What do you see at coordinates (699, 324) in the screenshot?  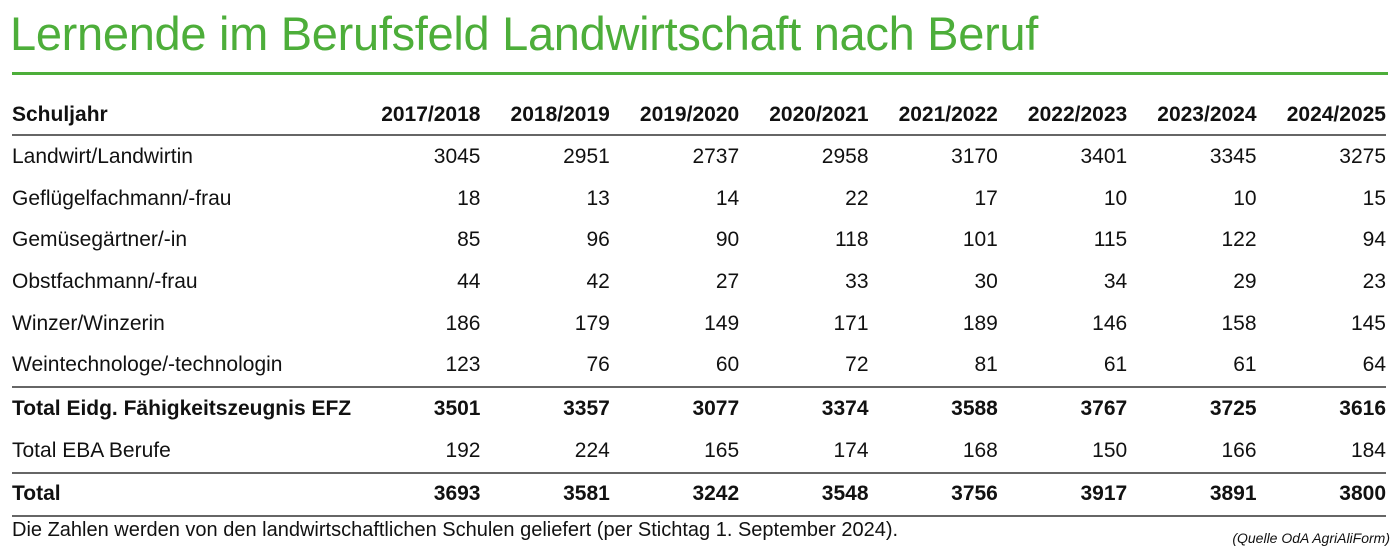 I see `table-row: Winzer/Winzerin 186 179 149 171 189 146 158 145` at bounding box center [699, 324].